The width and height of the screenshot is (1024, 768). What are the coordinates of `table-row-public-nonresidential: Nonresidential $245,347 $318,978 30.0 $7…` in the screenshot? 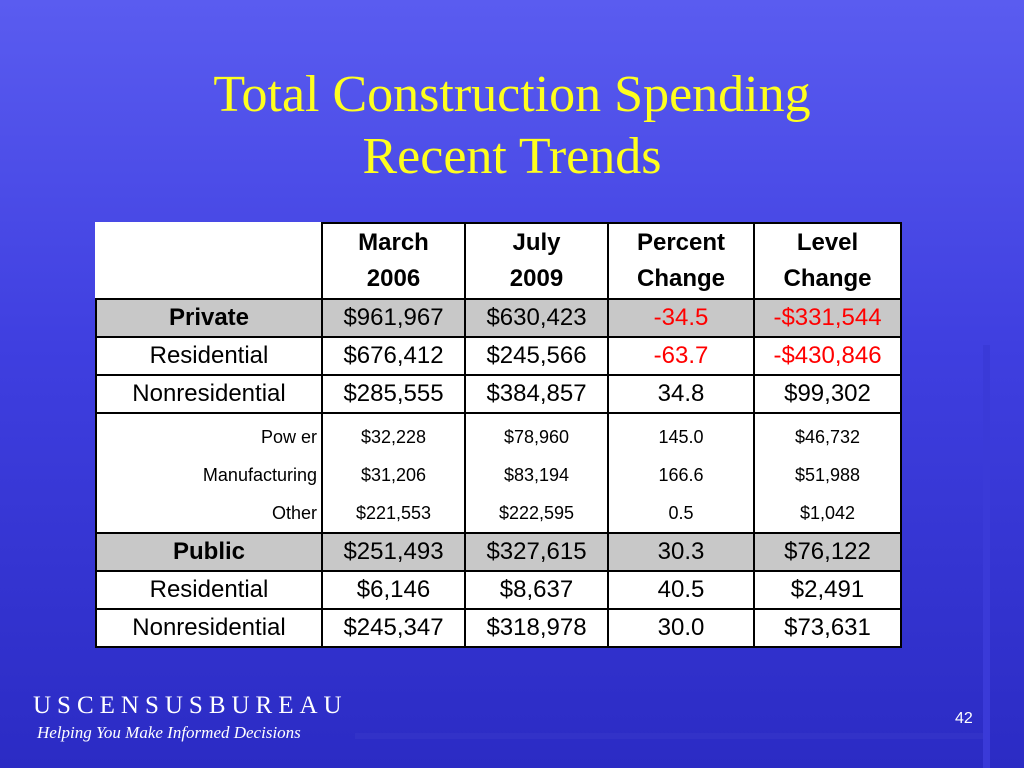 It's located at (498, 628).